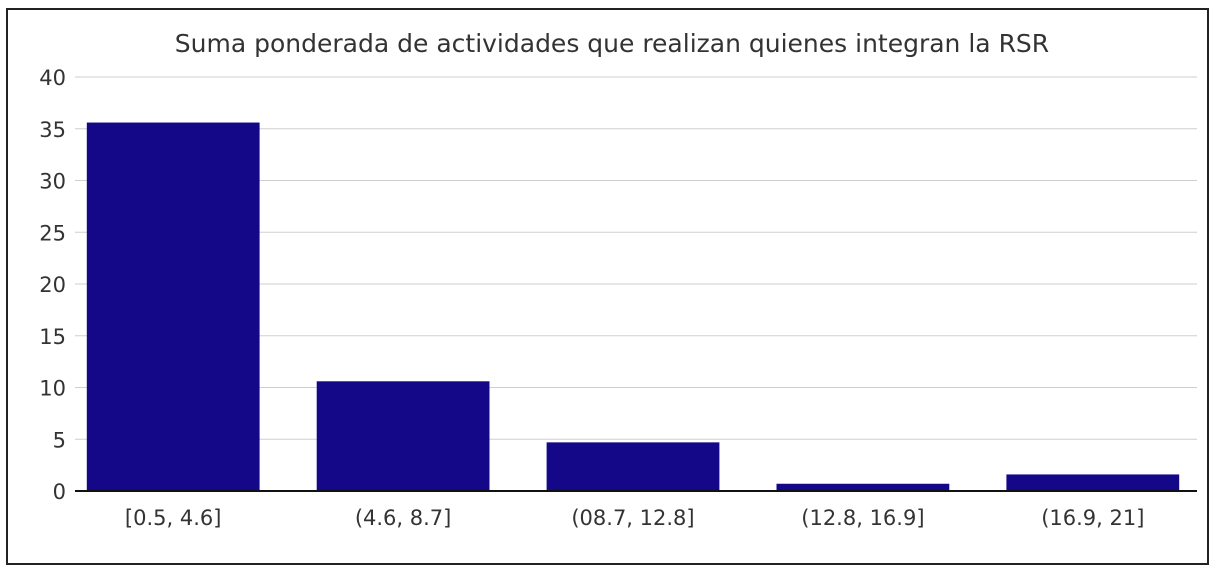 This screenshot has height=573, width=1219. Describe the element at coordinates (1092, 518) in the screenshot. I see `x-tick-label: (16.9, 21]` at that location.